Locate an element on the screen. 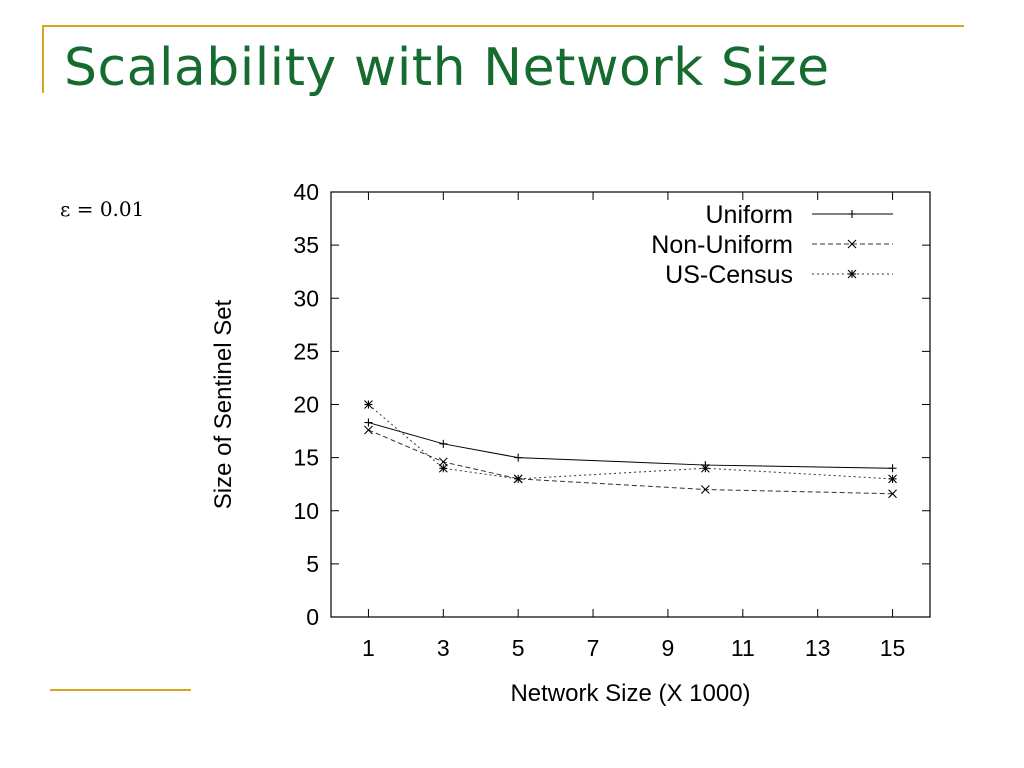  y-tick-label: 40 is located at coordinates (306, 192).